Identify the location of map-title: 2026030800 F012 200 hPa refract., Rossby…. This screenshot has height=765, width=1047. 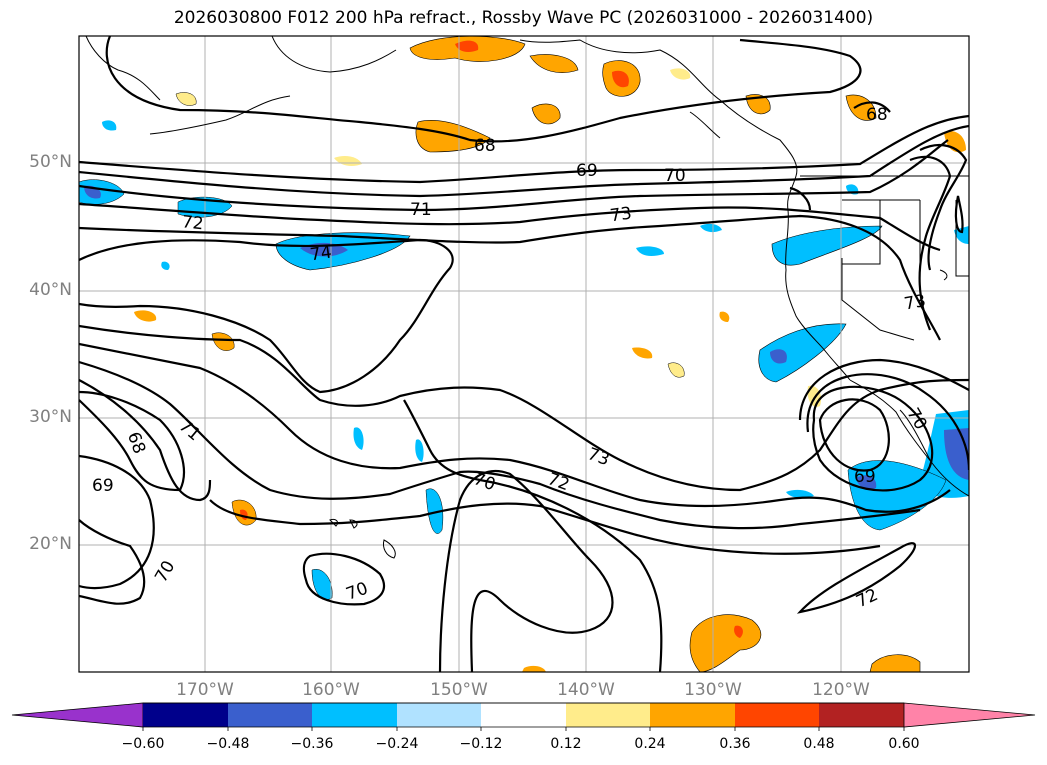
(523, 18).